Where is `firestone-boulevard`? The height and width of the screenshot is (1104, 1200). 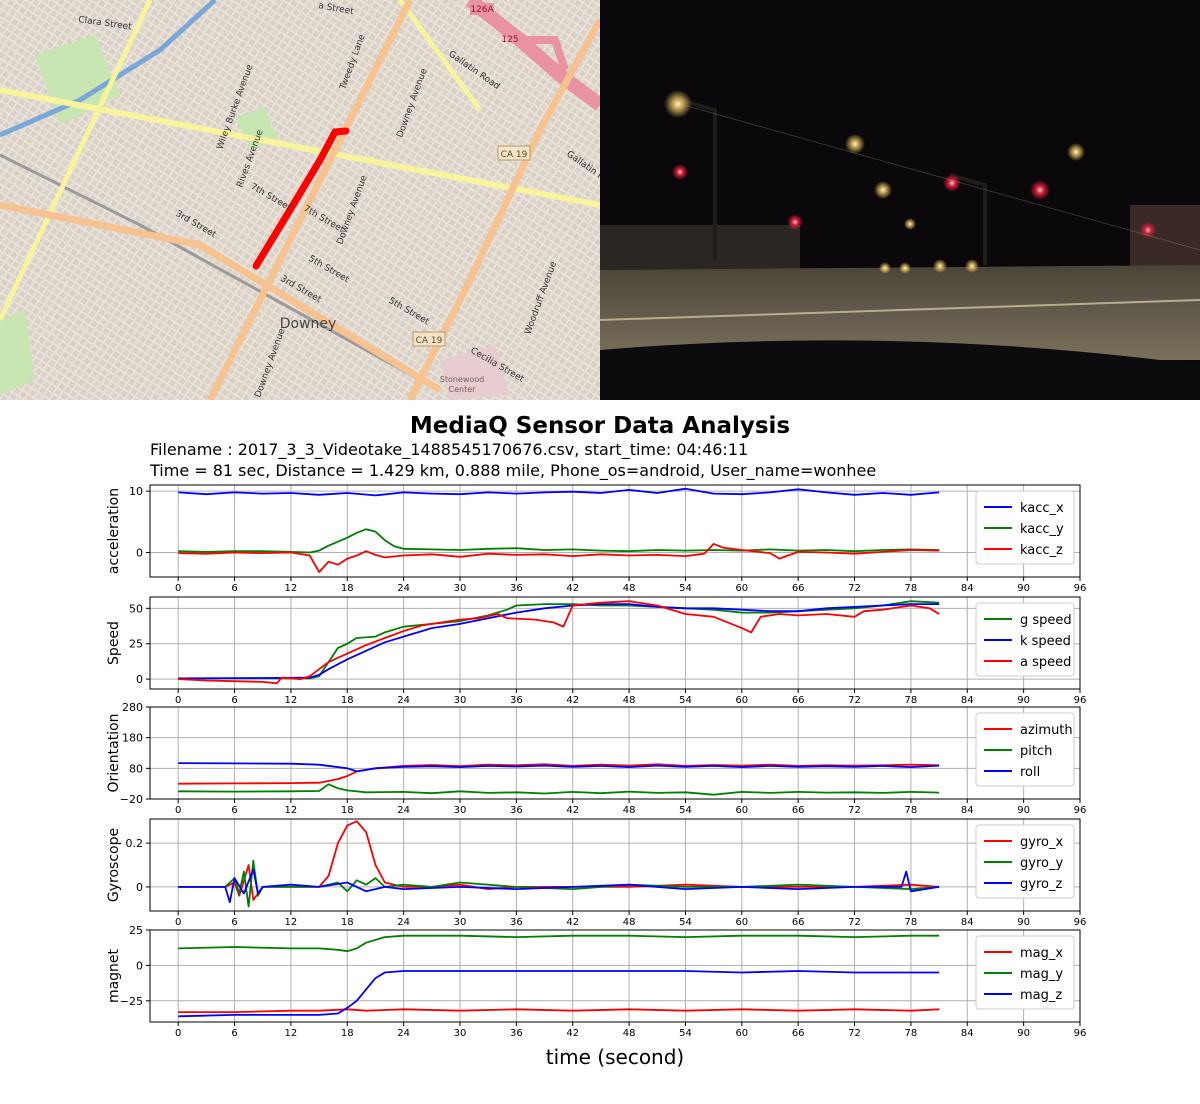
firestone-boulevard is located at coordinates (221, 297).